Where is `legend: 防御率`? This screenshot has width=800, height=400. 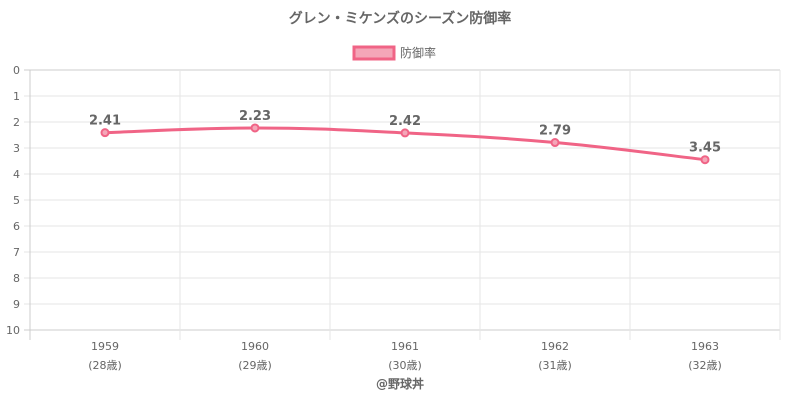 legend: 防御率 is located at coordinates (394, 53).